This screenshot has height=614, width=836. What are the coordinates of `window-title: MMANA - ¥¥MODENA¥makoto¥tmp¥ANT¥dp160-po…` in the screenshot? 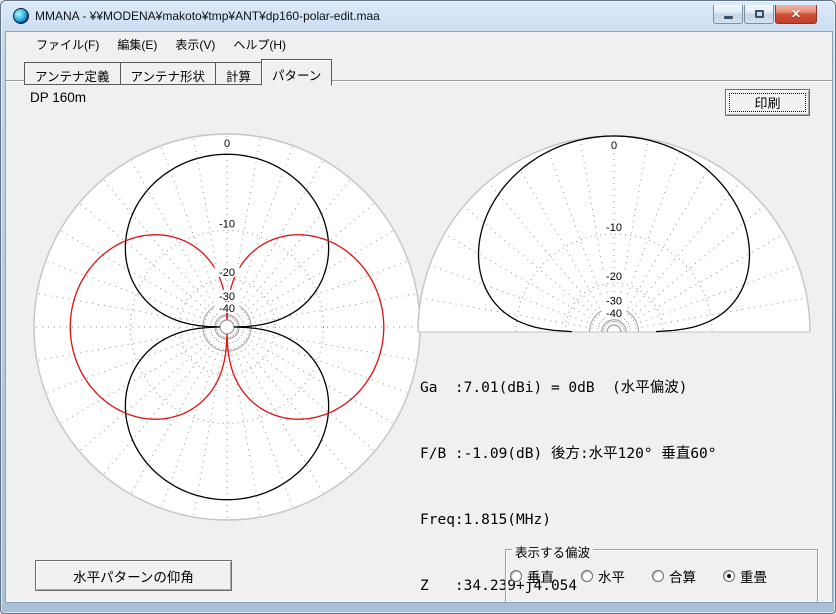 It's located at (207, 16).